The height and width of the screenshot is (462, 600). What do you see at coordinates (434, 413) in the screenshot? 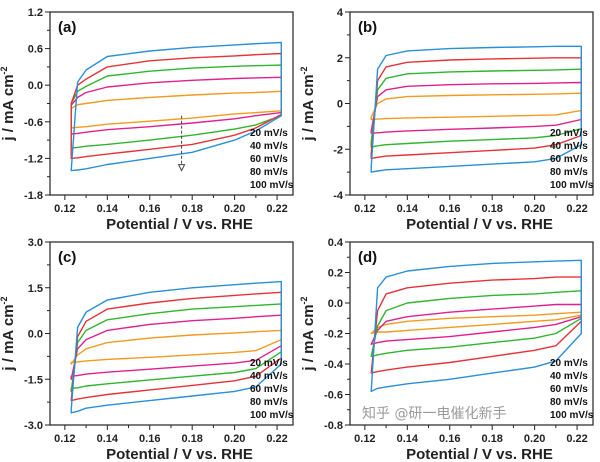
I see `watermark: 知乎 @研一电催化新手` at bounding box center [434, 413].